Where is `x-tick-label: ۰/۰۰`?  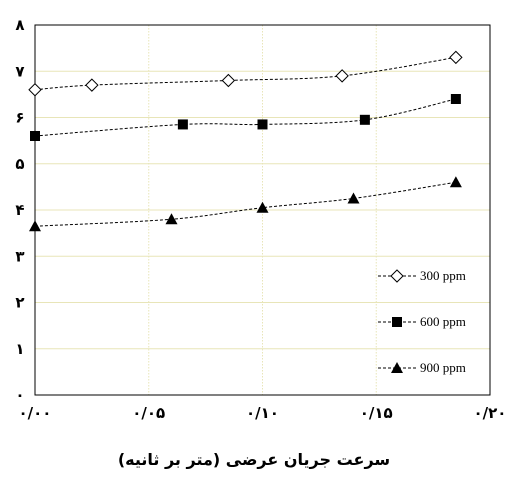
x-tick-label: ۰/۰۰ is located at coordinates (35, 413).